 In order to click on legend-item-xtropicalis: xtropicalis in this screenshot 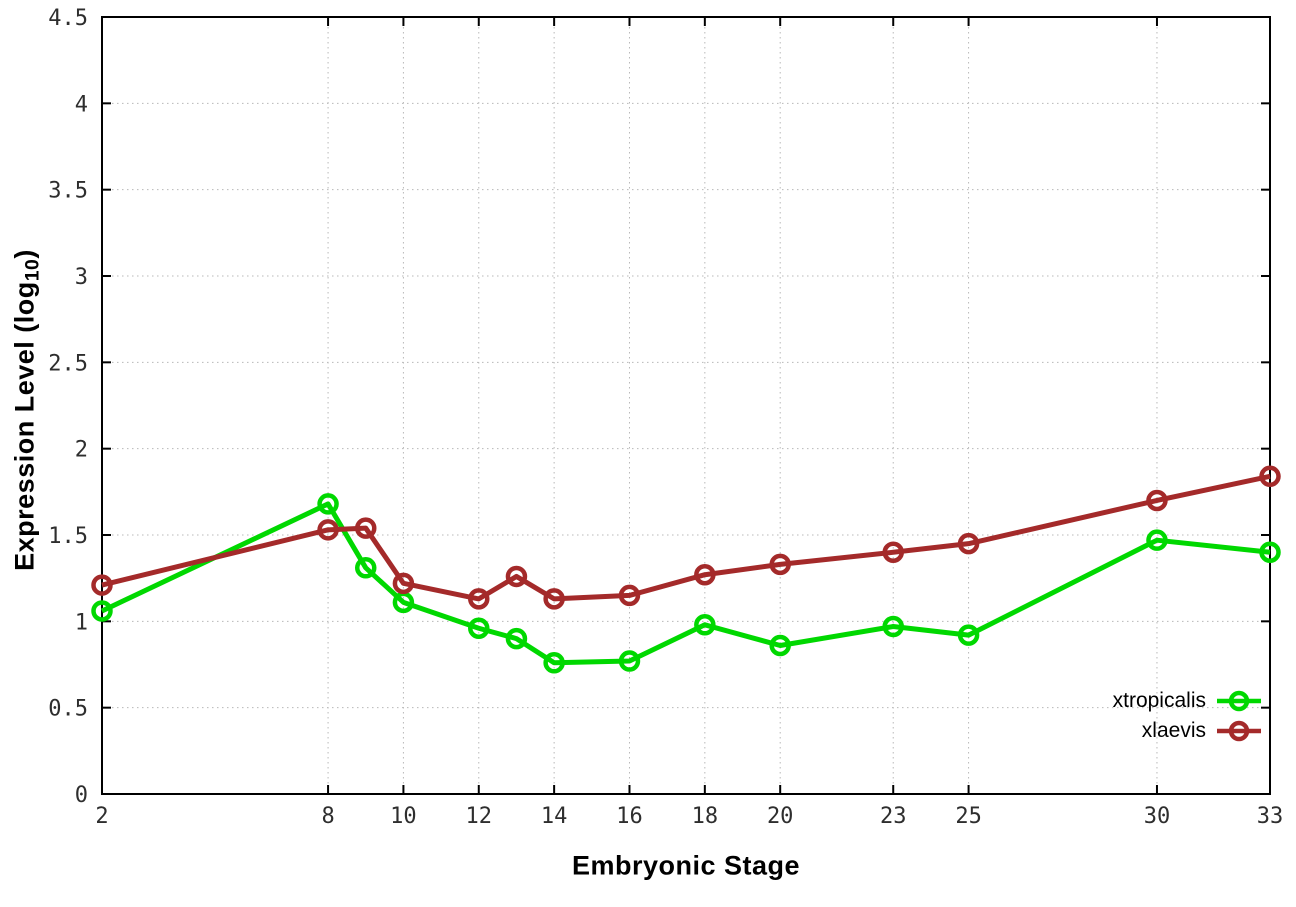, I will do `click(1187, 700)`.